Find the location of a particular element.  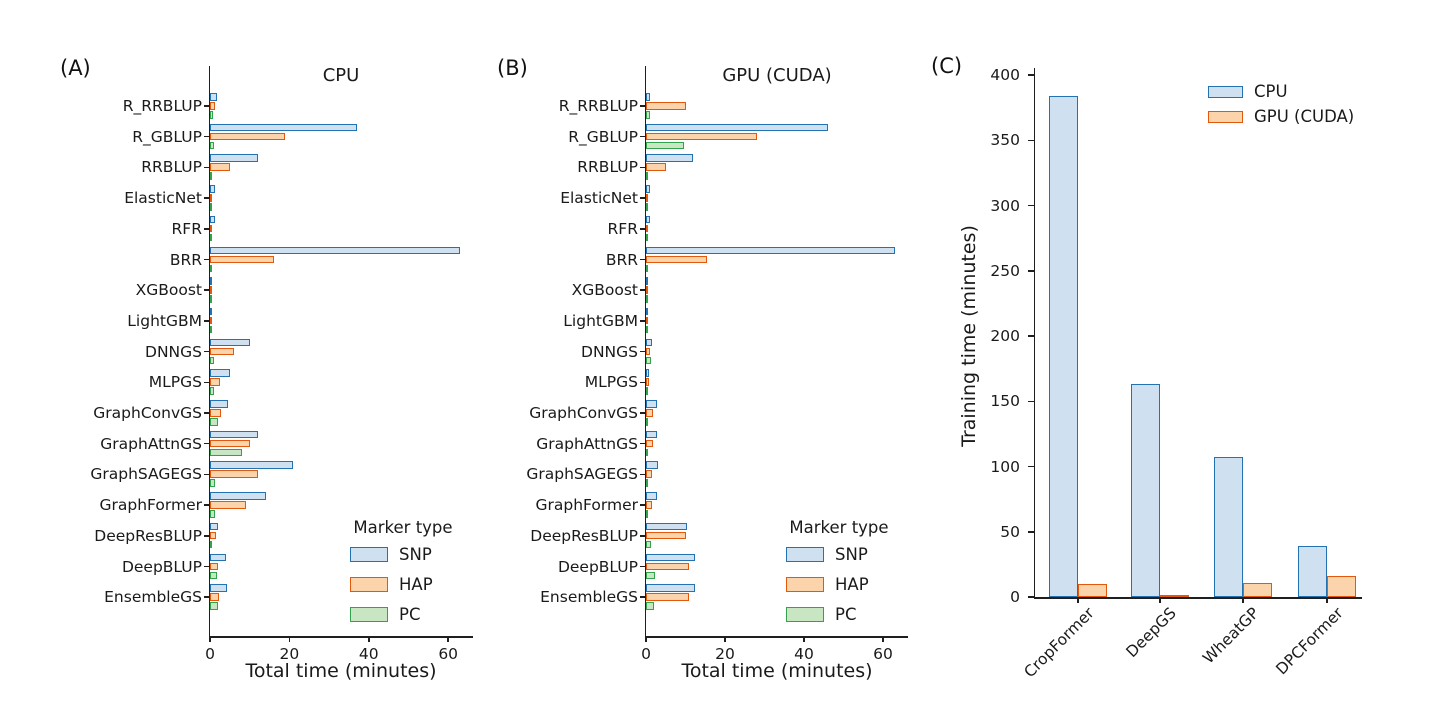

panel-b-xaxis-spine is located at coordinates (776, 637).